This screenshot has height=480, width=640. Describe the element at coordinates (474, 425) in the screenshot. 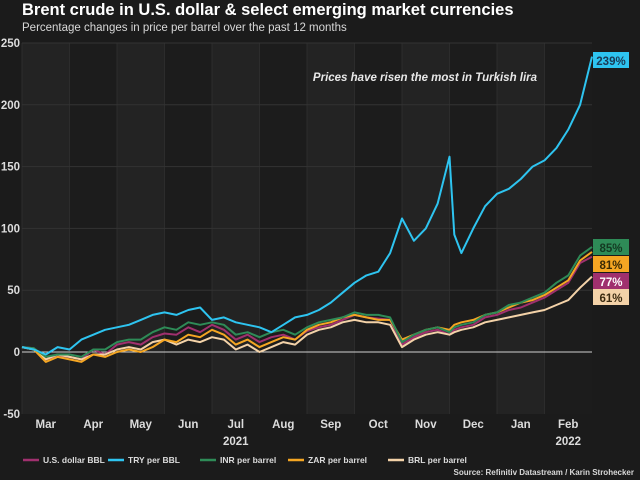

I see `x-tick-label: Dec` at that location.